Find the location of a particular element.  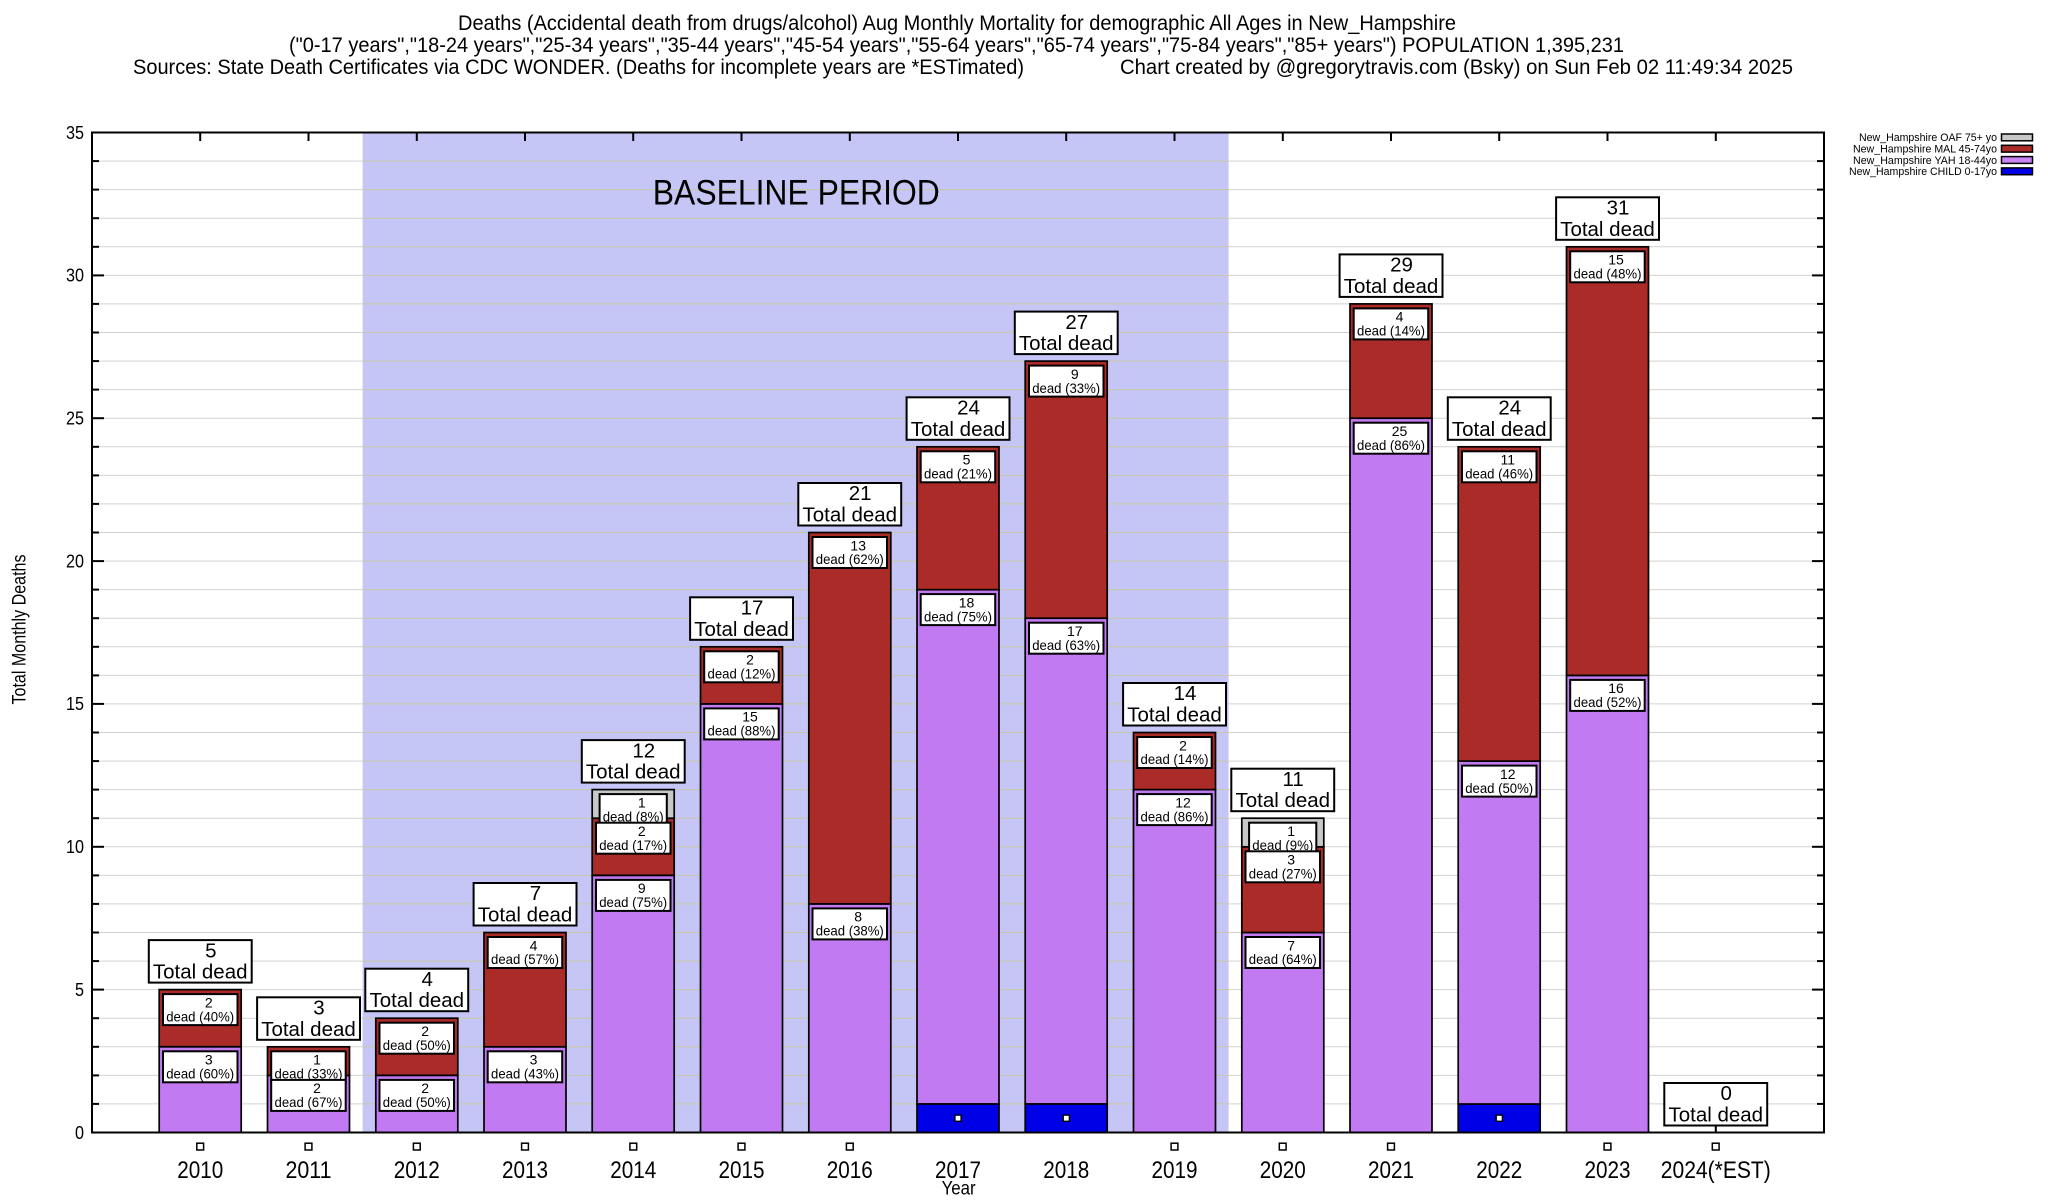

svg-text: dead (88%) is located at coordinates (742, 731).